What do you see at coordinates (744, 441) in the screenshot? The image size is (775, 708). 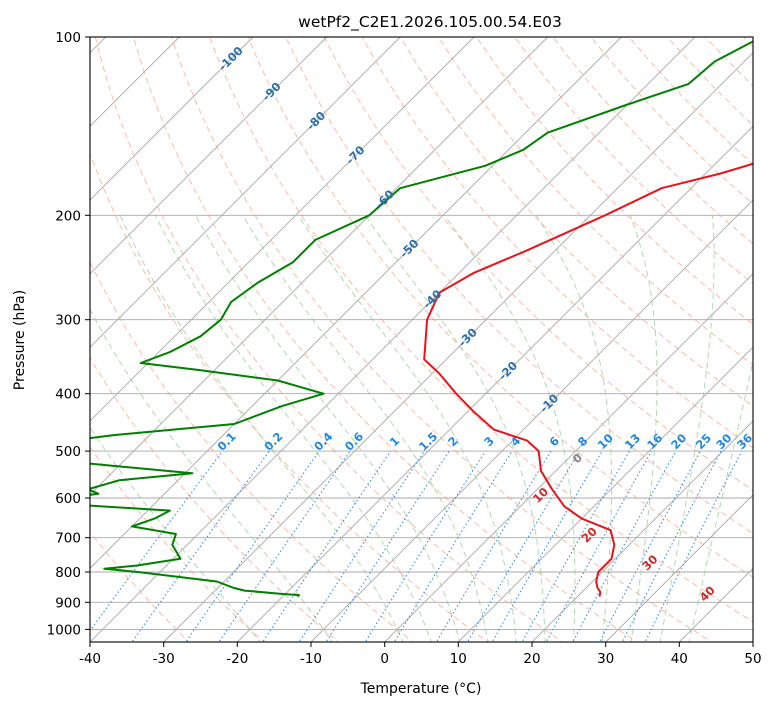 I see `mixing-ratio-label: 36` at bounding box center [744, 441].